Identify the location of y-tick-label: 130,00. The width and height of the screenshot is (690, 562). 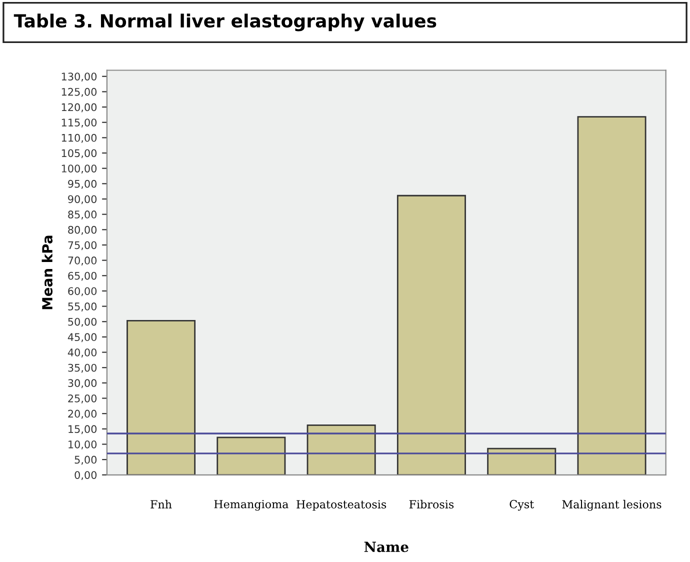
(79, 77).